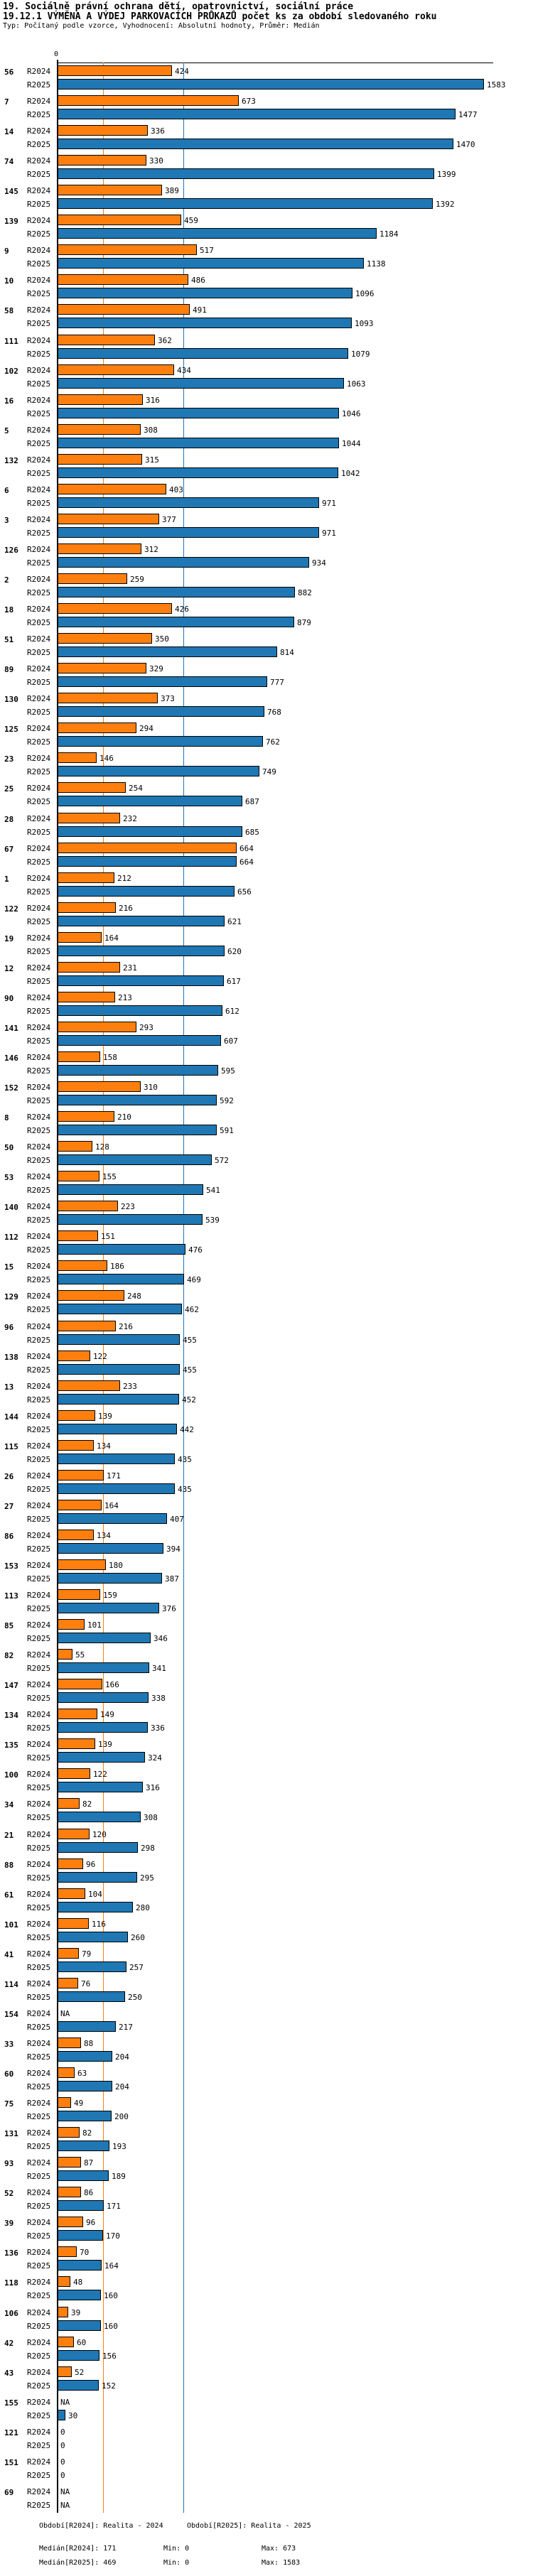 Image resolution: width=533 pixels, height=2576 pixels. I want to click on bar-value-label: 139, so click(105, 1416).